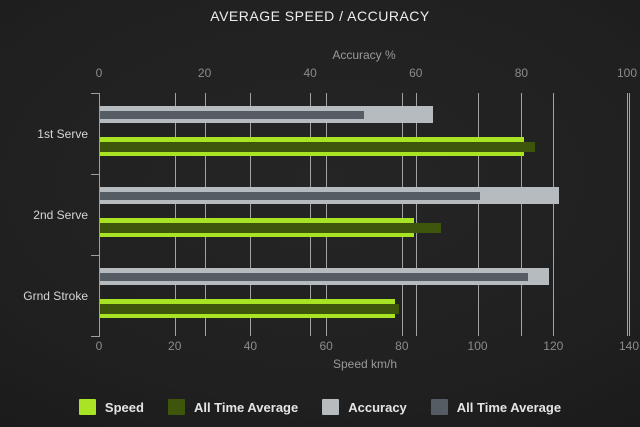 This screenshot has height=427, width=640. I want to click on accuracy-tick-label: 20, so click(204, 73).